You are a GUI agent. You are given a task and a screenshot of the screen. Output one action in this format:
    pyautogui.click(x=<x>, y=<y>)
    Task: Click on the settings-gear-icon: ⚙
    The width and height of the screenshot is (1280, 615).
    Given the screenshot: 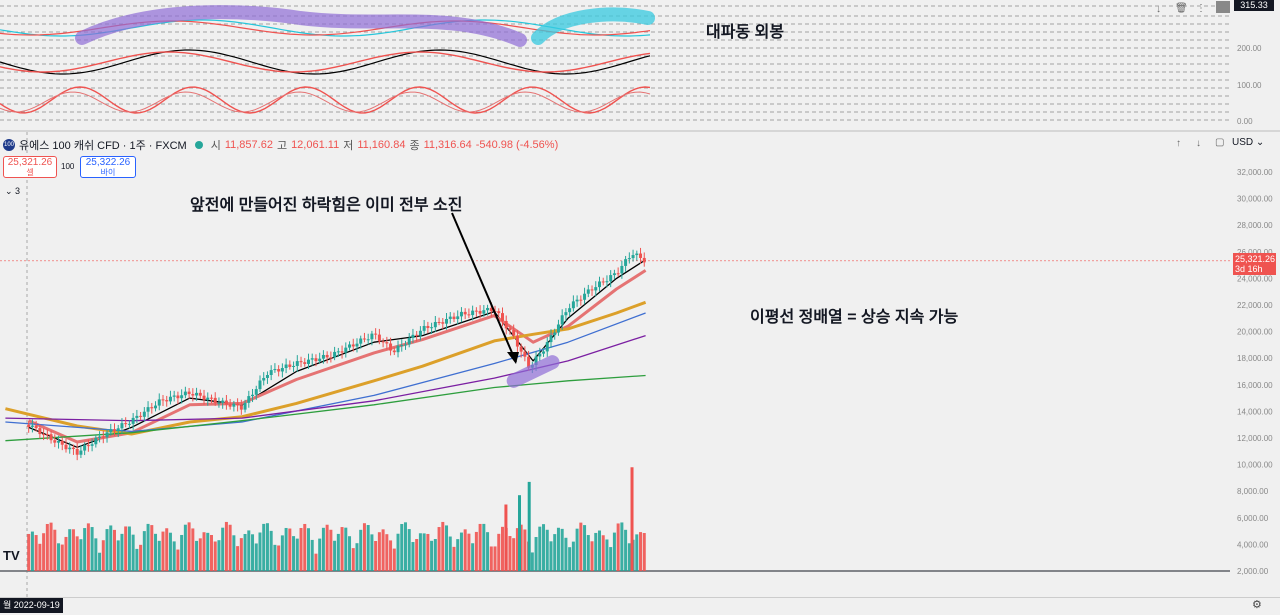 What is the action you would take?
    pyautogui.click(x=1257, y=605)
    